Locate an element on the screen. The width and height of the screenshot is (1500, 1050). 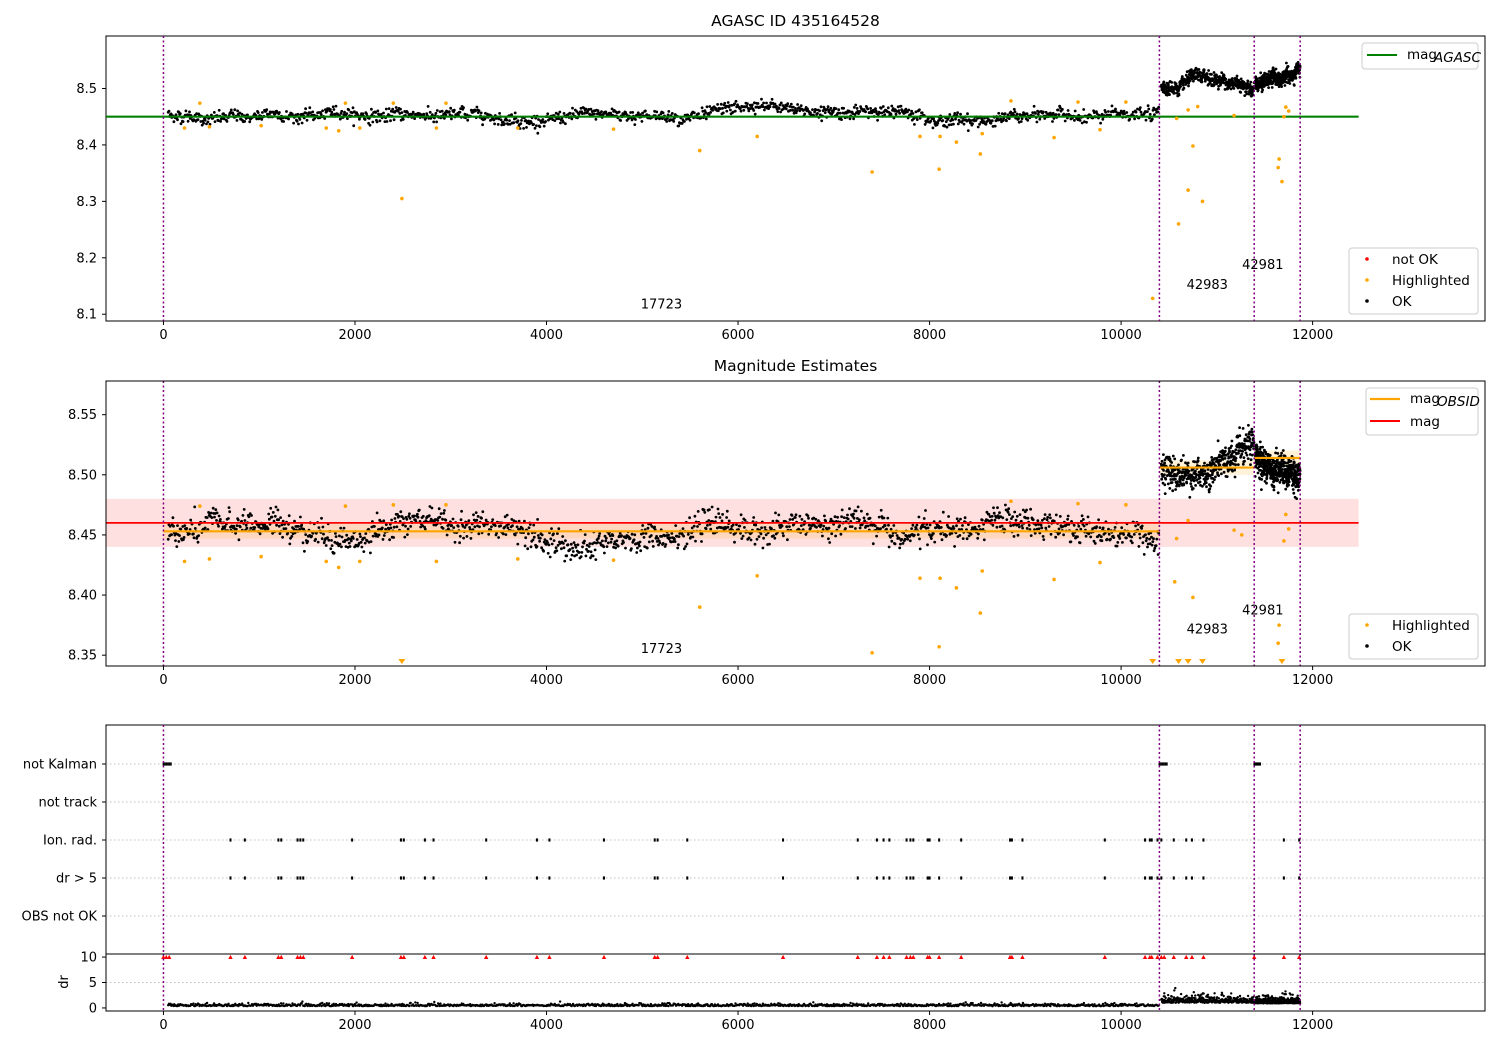
y-tick-label: 8.40 is located at coordinates (82, 596).